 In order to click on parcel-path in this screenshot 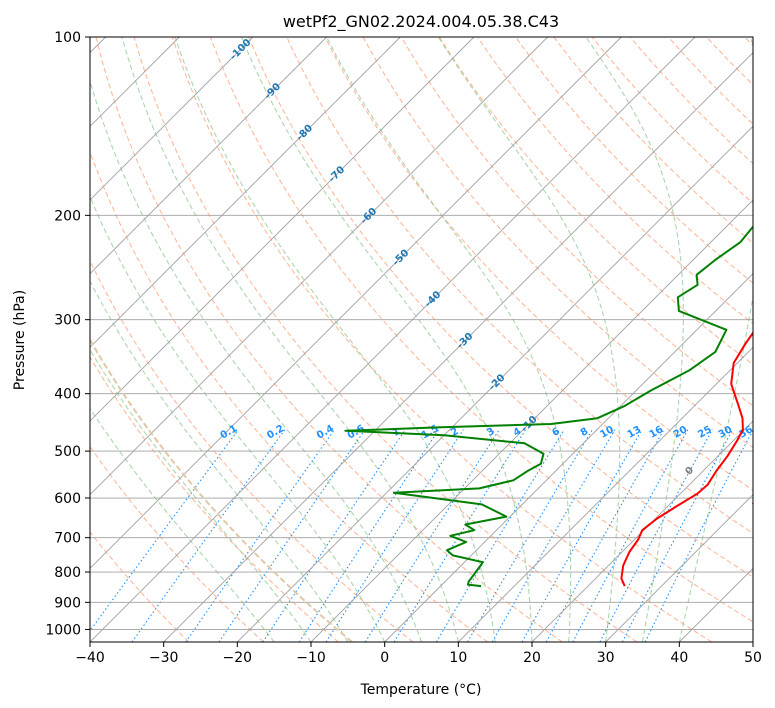, I will do `click(221, 489)`.